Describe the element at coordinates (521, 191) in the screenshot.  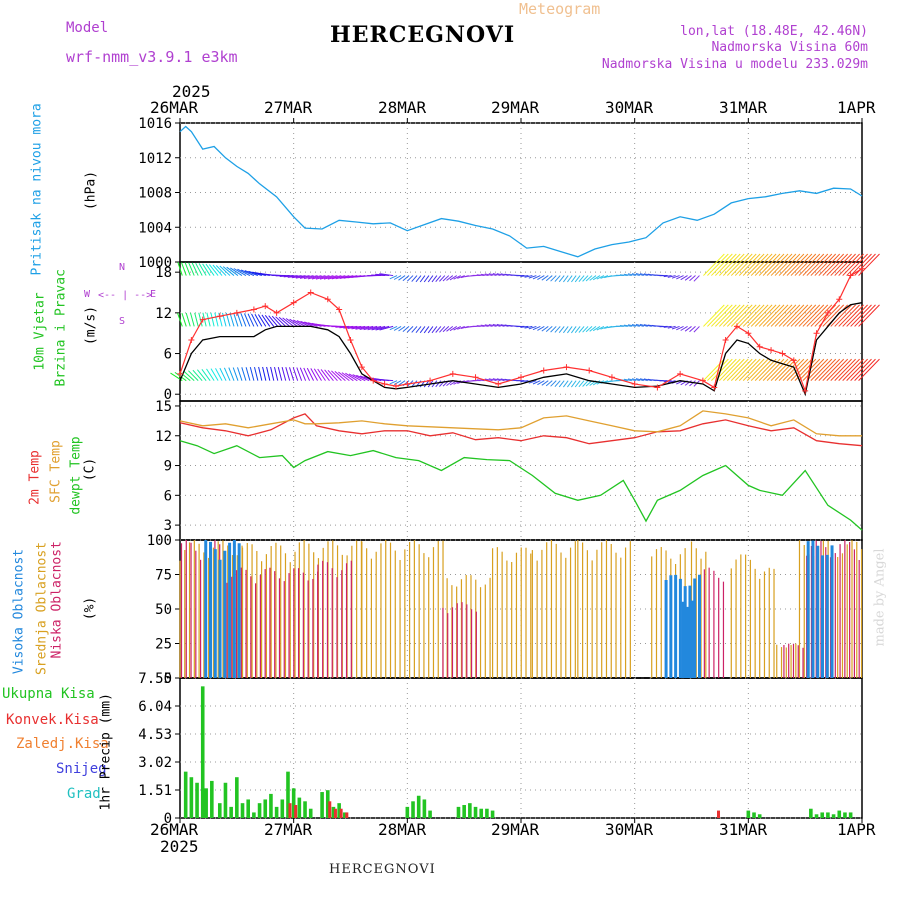
I see `pressure-line` at that location.